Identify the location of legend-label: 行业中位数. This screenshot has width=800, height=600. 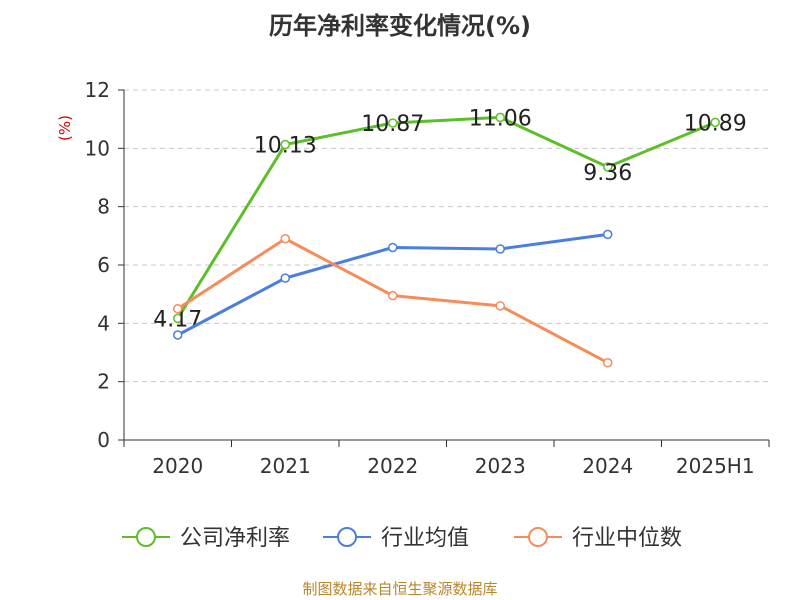
(627, 538).